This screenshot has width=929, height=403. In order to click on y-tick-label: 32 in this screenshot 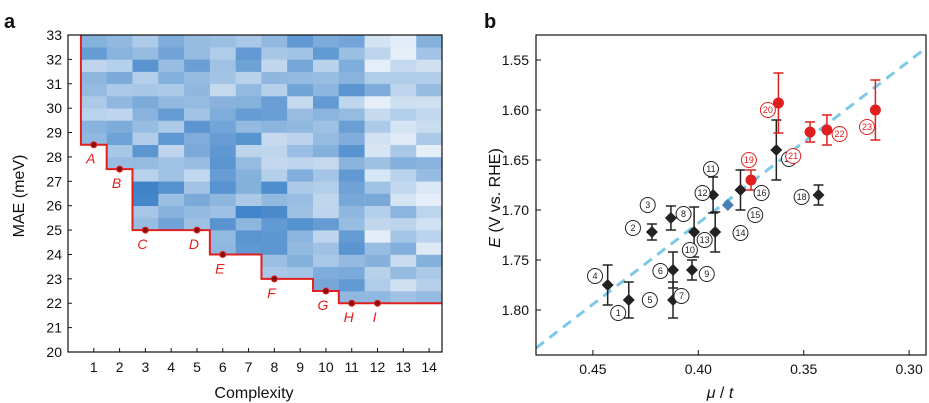, I will do `click(54, 59)`.